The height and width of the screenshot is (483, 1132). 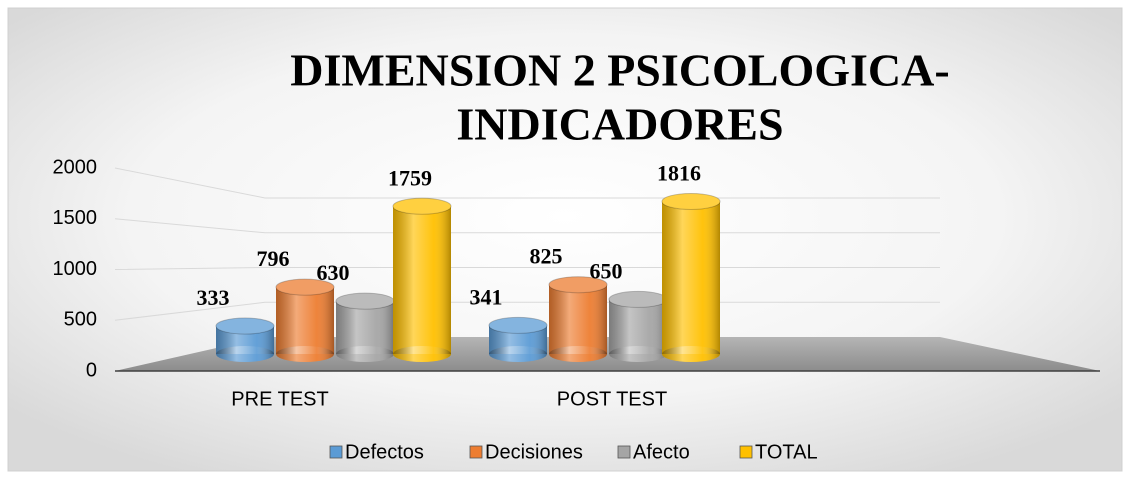 What do you see at coordinates (333, 272) in the screenshot?
I see `value-label: 630` at bounding box center [333, 272].